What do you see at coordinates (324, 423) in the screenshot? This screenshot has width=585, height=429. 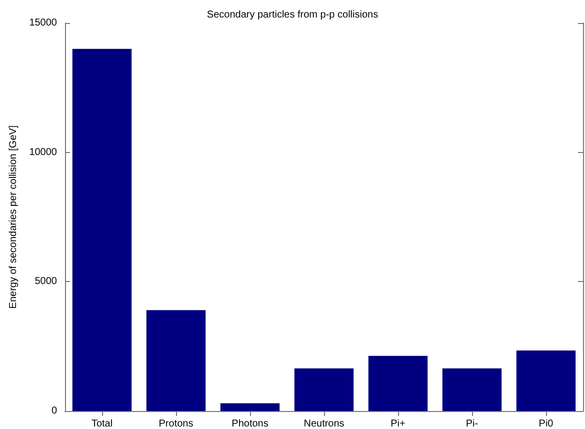 I see `x-tick-label: Neutrons` at bounding box center [324, 423].